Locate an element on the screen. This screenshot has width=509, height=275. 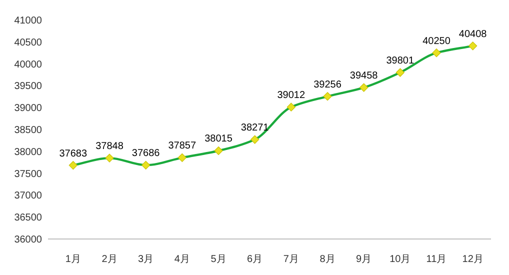
data-label: 37686 is located at coordinates (146, 154).